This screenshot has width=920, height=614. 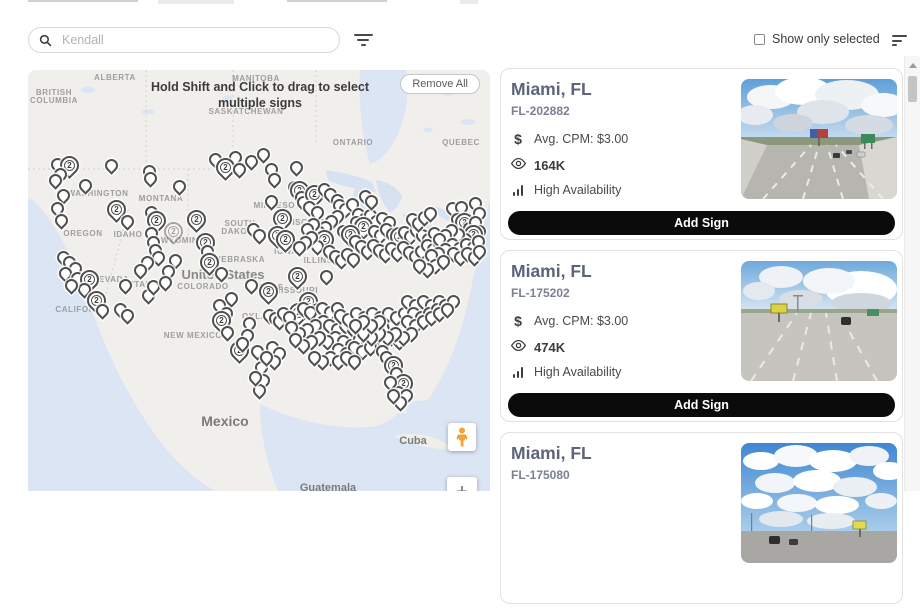 I want to click on search-bar, so click(x=184, y=40).